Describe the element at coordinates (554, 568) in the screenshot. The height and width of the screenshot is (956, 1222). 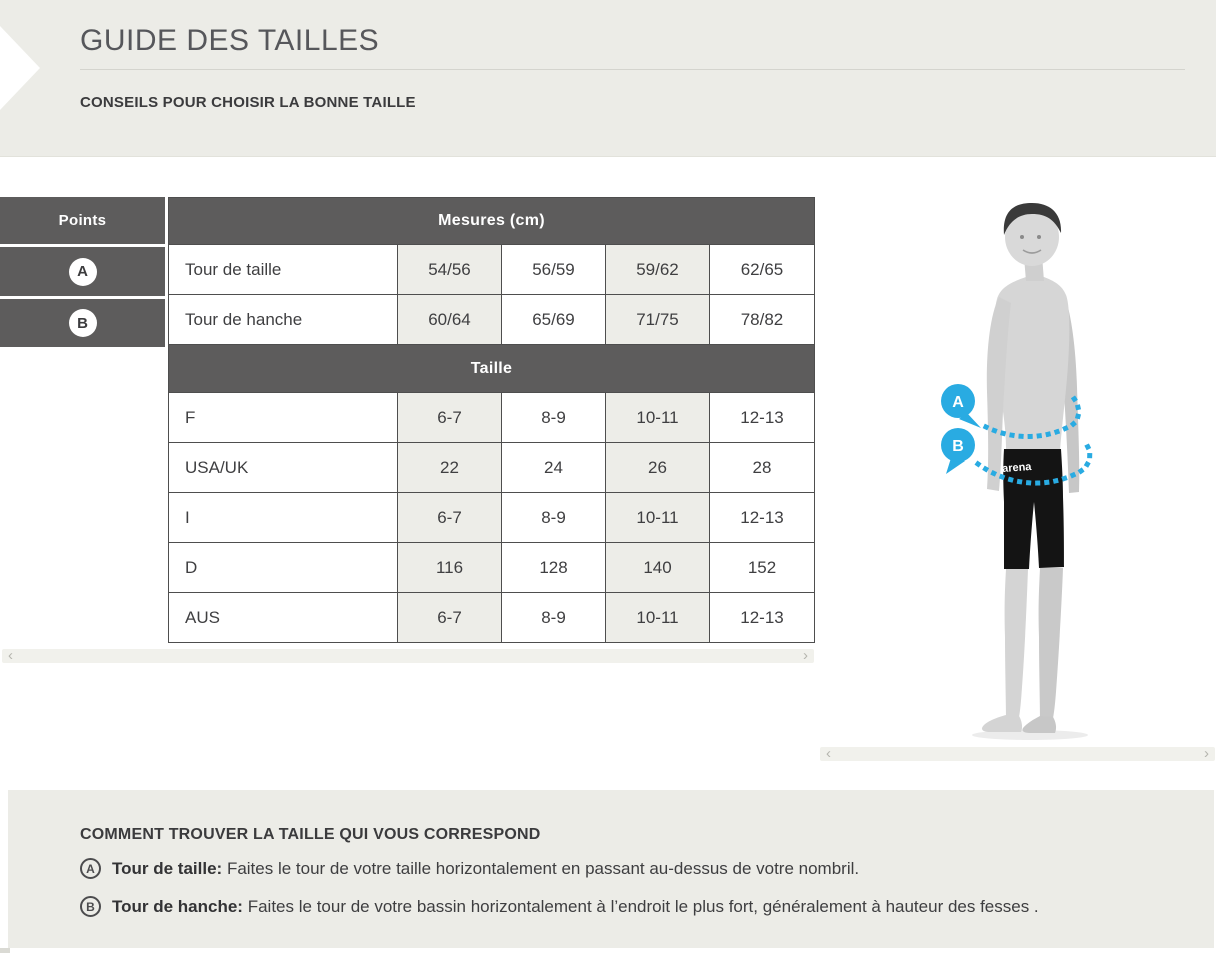
I see `table-cell: 128` at that location.